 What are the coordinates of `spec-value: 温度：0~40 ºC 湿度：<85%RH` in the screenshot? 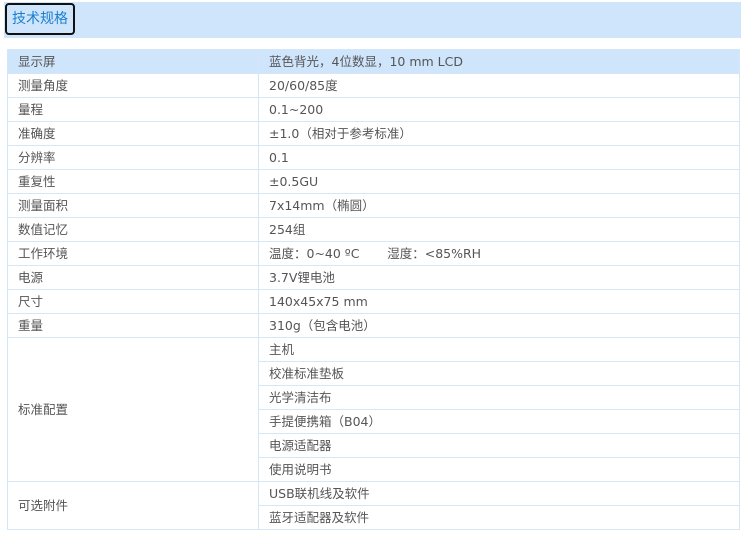 It's located at (499, 253).